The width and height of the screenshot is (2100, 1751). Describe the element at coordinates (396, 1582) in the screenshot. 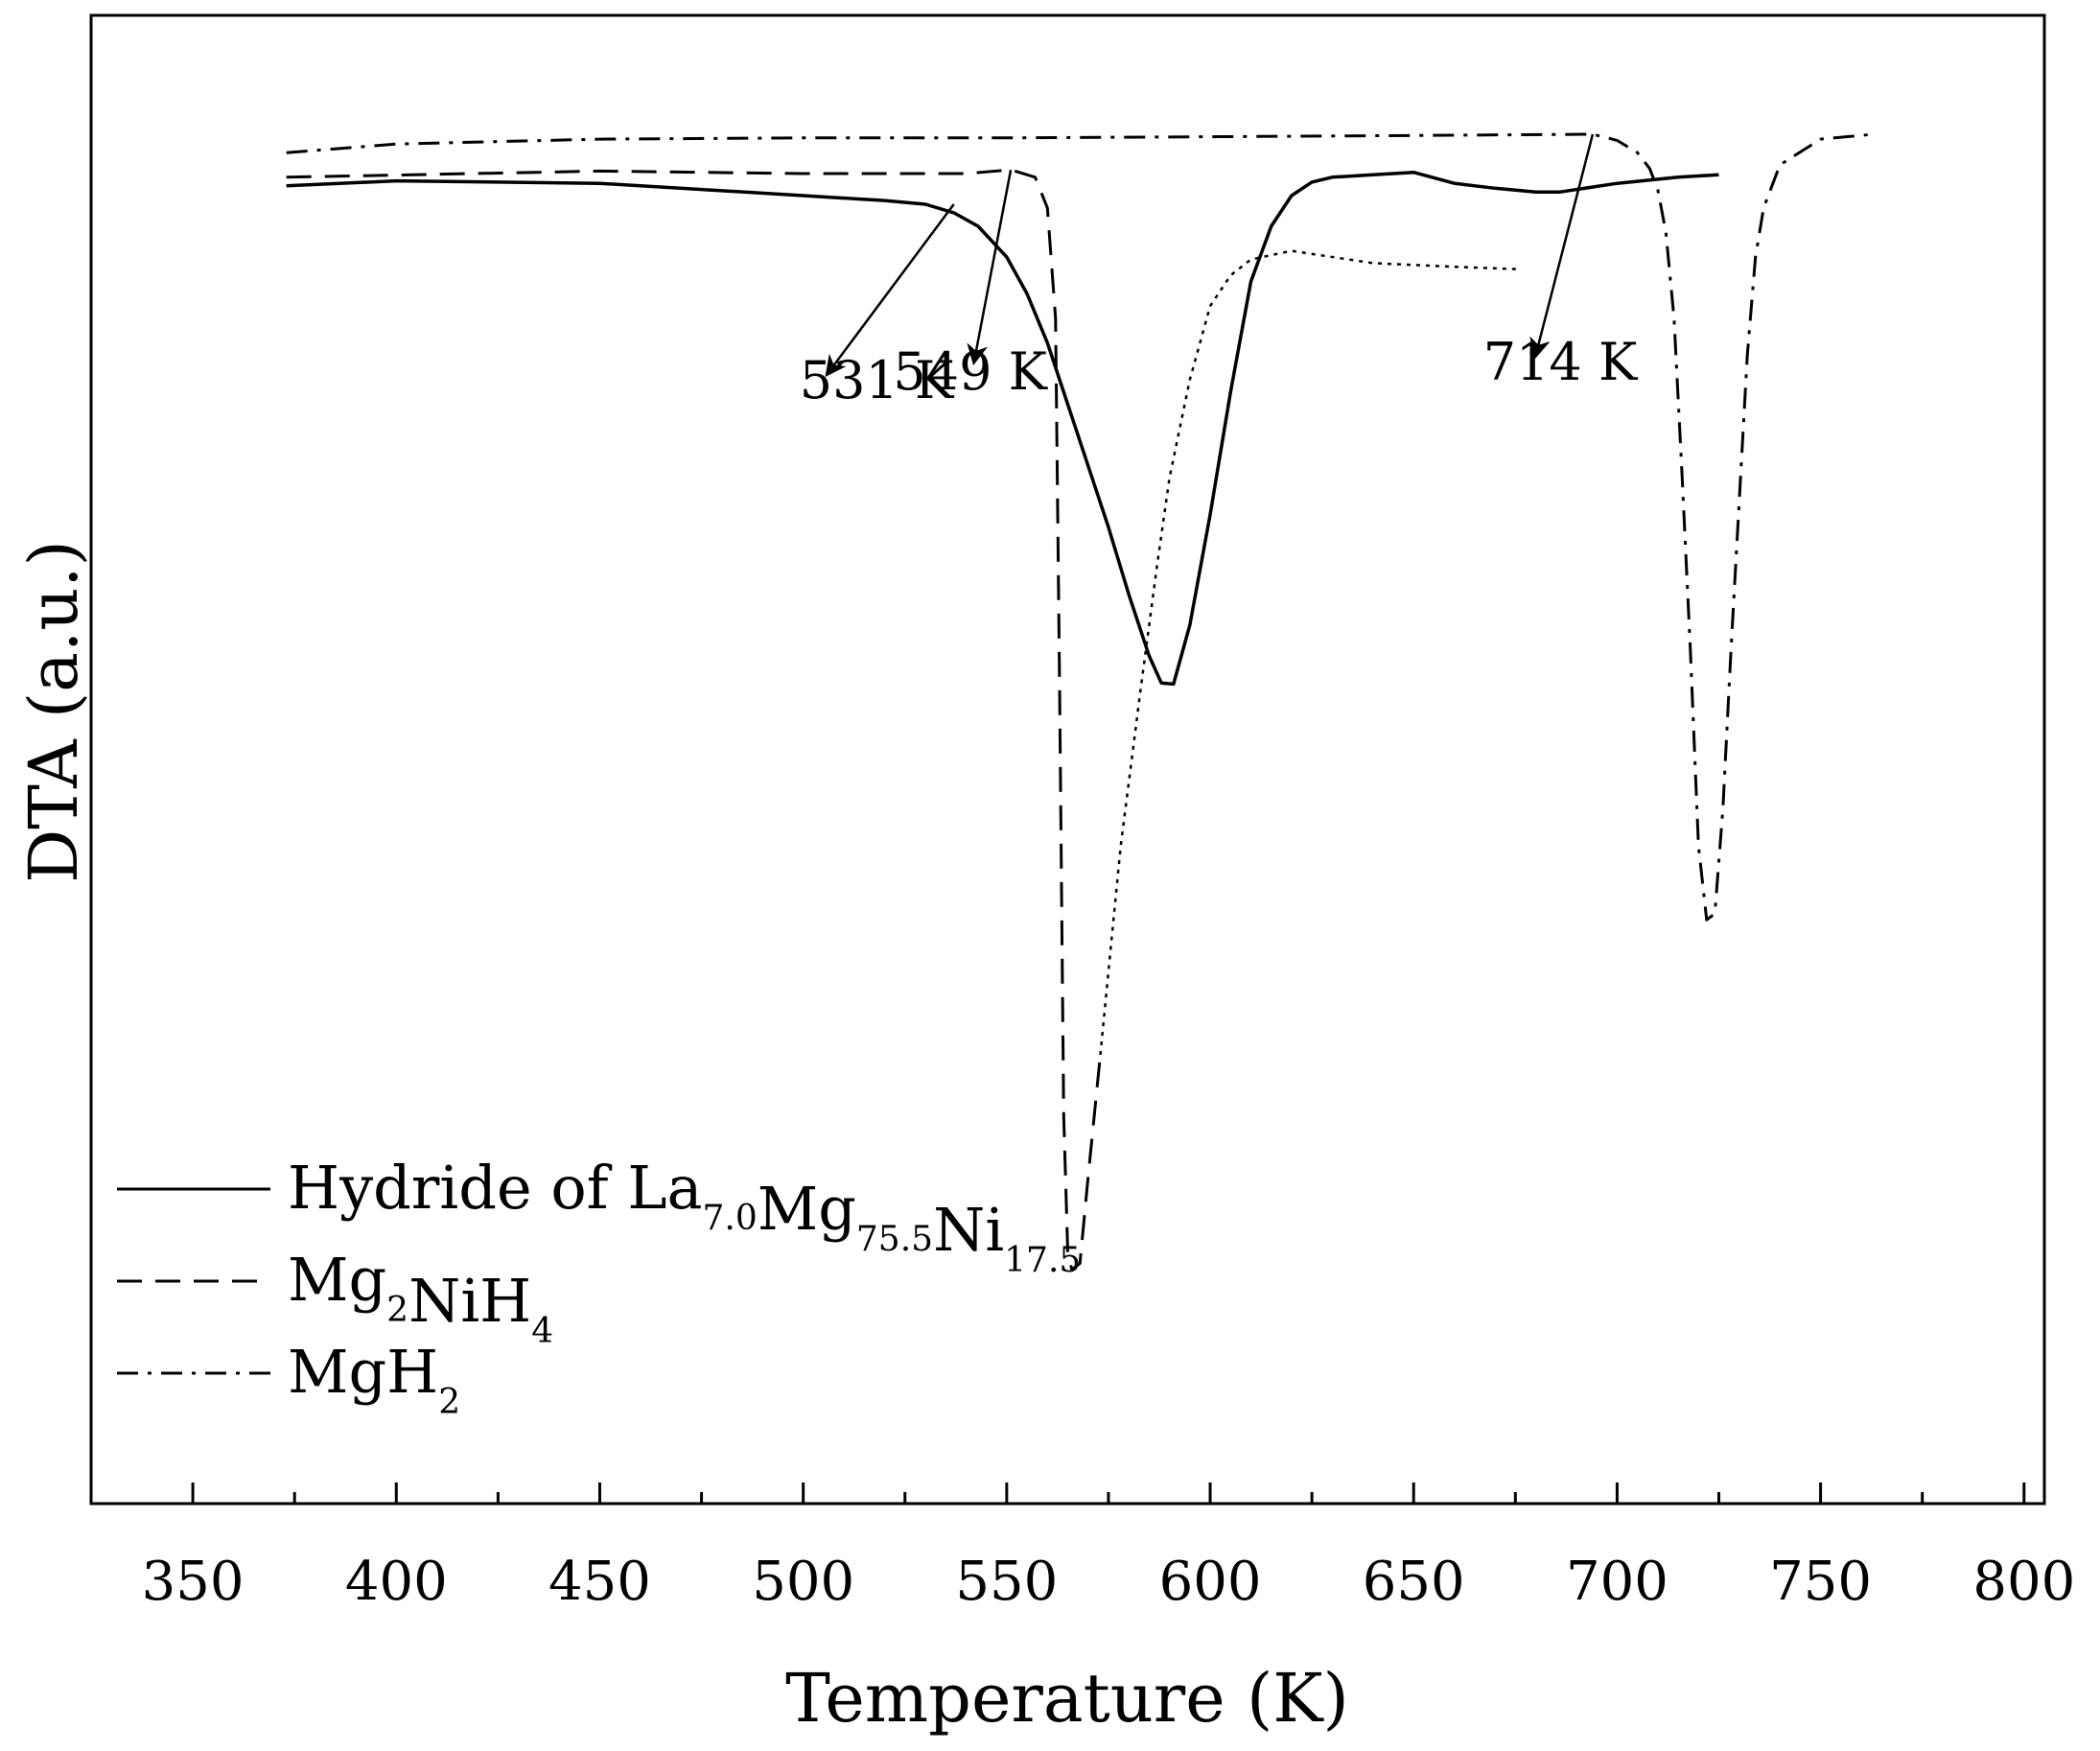

I see `x-tick-label: 400` at that location.